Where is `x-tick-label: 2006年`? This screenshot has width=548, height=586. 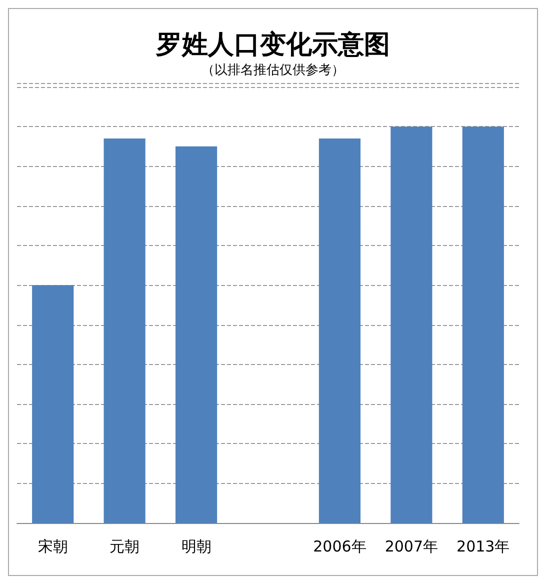 x-tick-label: 2006年 is located at coordinates (339, 547).